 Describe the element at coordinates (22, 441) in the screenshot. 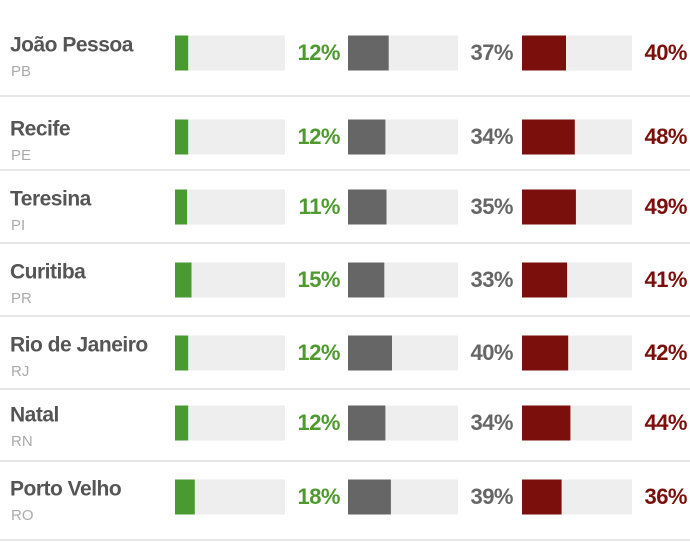

I see `state-code: RN` at that location.